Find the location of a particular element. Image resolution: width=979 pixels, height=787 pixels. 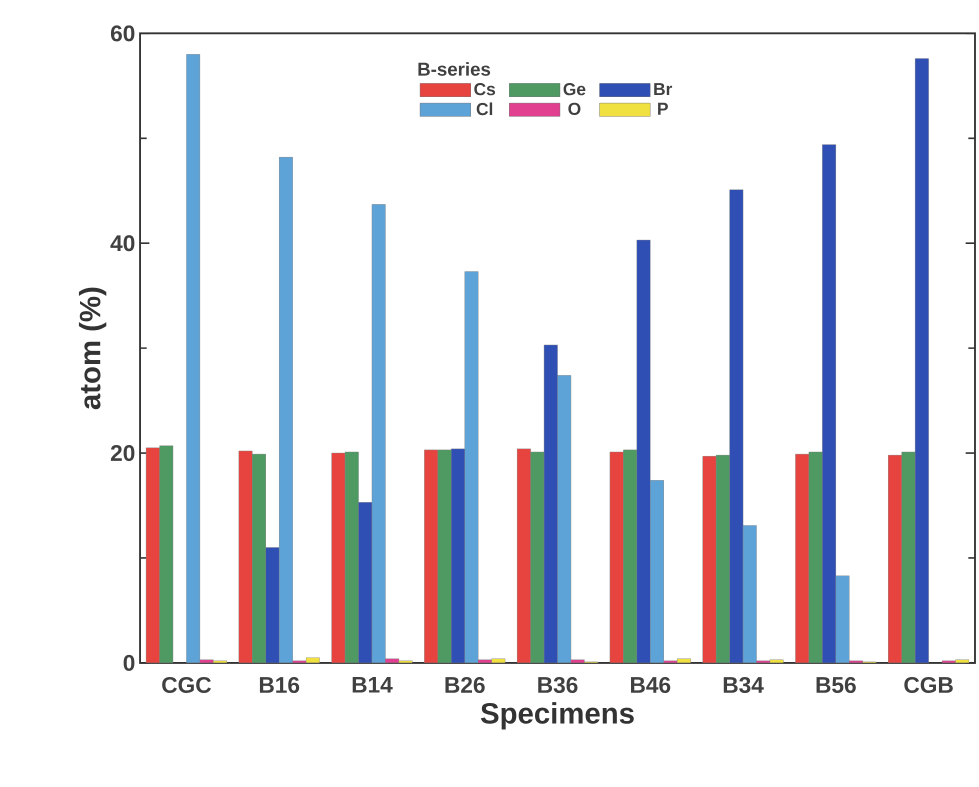

x-tick-label: B36 is located at coordinates (558, 685).